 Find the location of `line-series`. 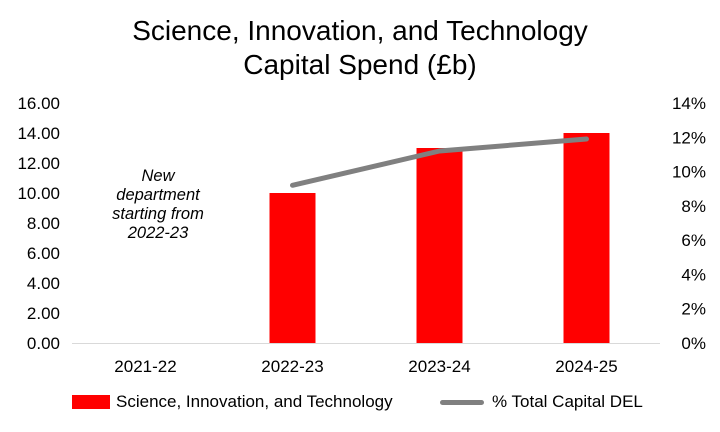

line-series is located at coordinates (439, 162).